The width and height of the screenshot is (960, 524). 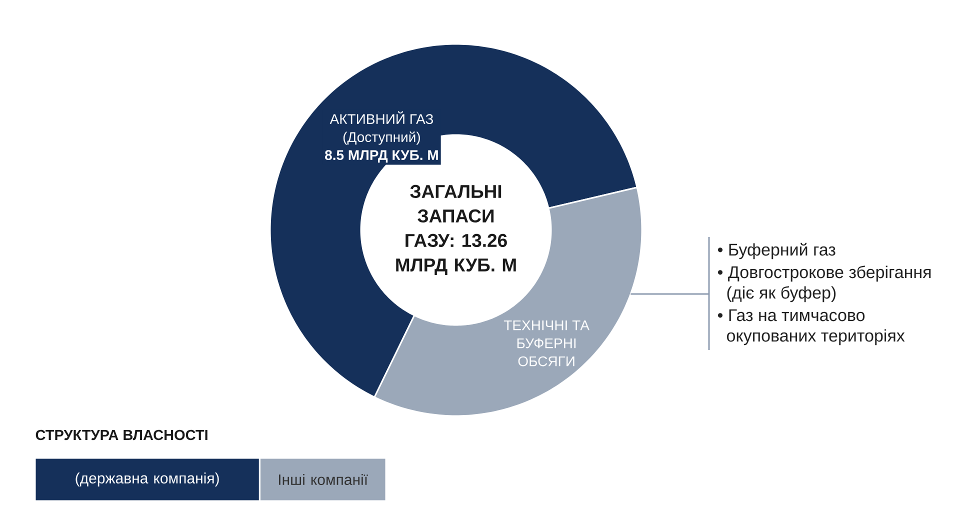 What do you see at coordinates (456, 230) in the screenshot?
I see `text: ЗАГАЛЬНІ ЗАПАСИ ГАЗУ: 13.26 МЛРД КУБ. М` at bounding box center [456, 230].